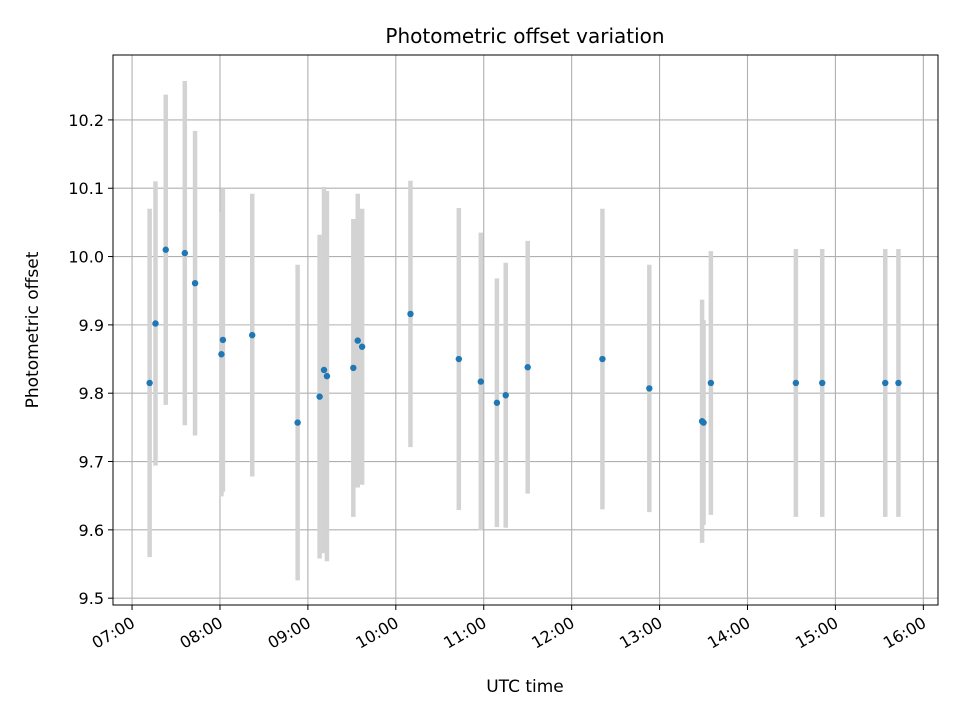  What do you see at coordinates (33, 329) in the screenshot?
I see `y-axis-label: Photometric offset` at bounding box center [33, 329].